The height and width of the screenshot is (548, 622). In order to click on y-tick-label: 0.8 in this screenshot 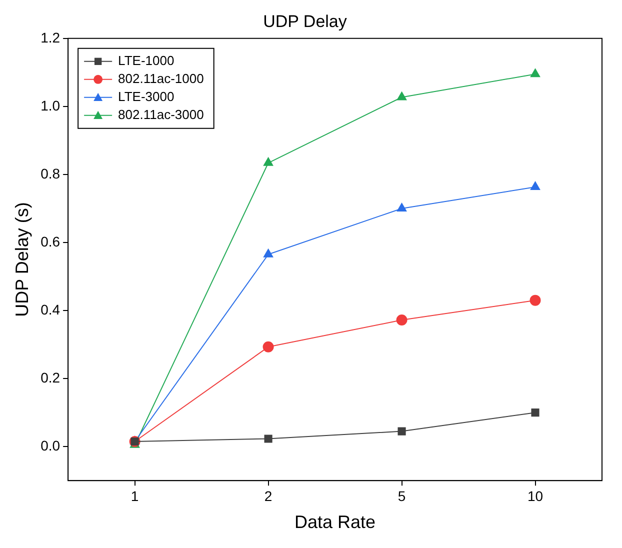, I will do `click(50, 173)`.